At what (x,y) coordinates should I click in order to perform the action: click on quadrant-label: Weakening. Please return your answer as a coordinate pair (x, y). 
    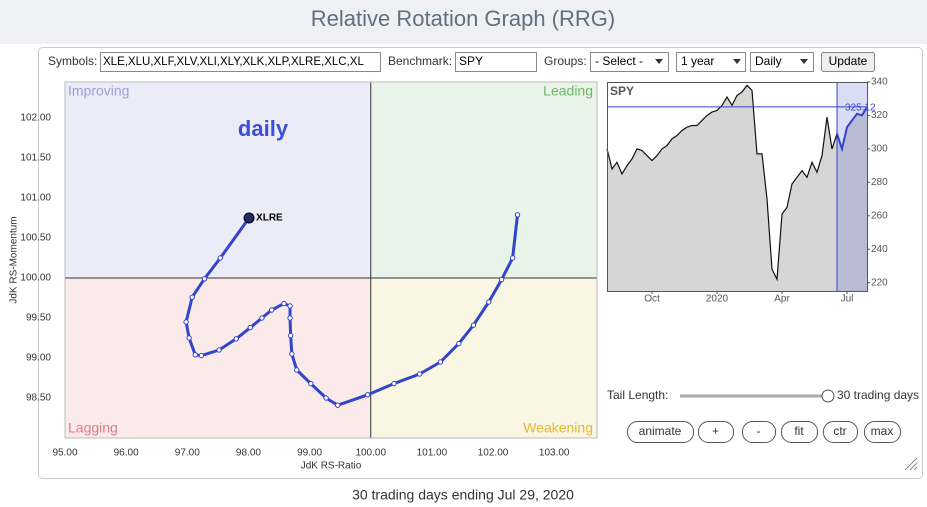
    Looking at the image, I should click on (558, 428).